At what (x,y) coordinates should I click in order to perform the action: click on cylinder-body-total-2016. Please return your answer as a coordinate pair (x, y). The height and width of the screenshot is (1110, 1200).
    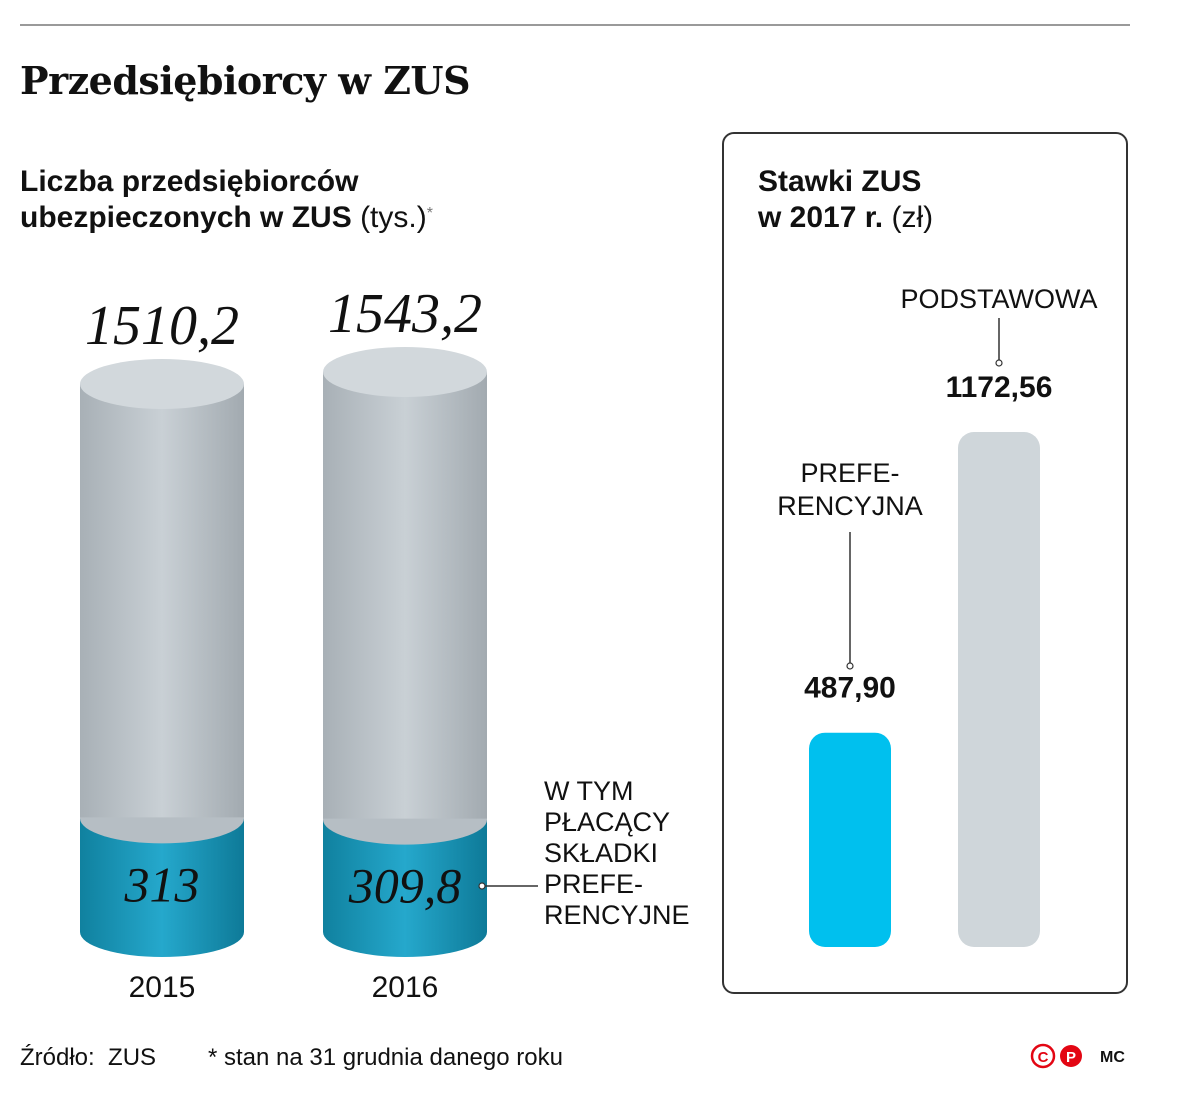
    Looking at the image, I should click on (405, 596).